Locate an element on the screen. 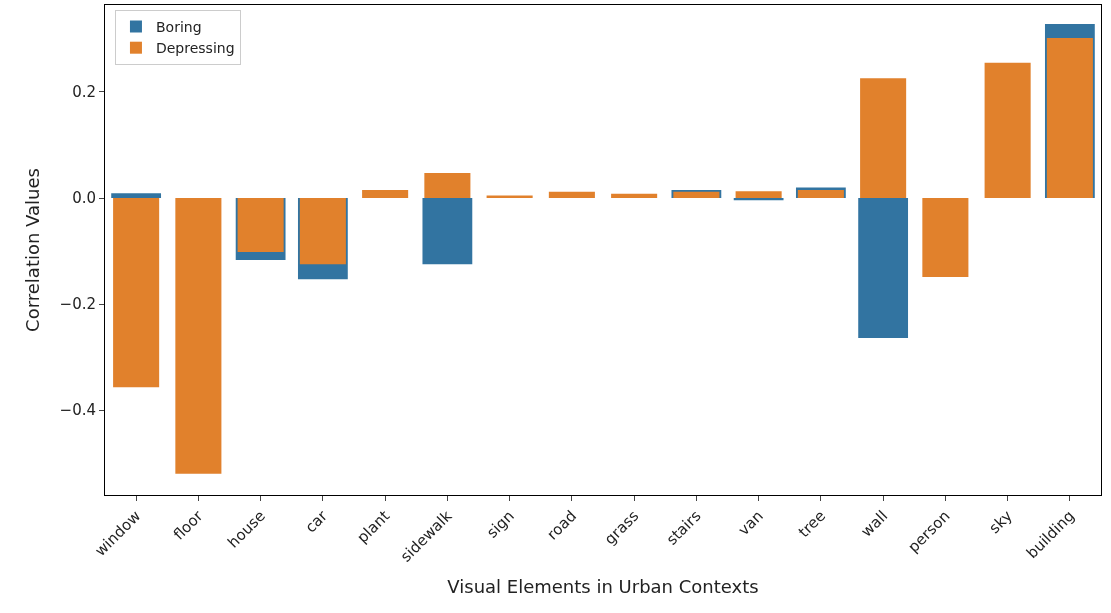 The height and width of the screenshot is (613, 1111). x-tick-label: van is located at coordinates (750, 523).